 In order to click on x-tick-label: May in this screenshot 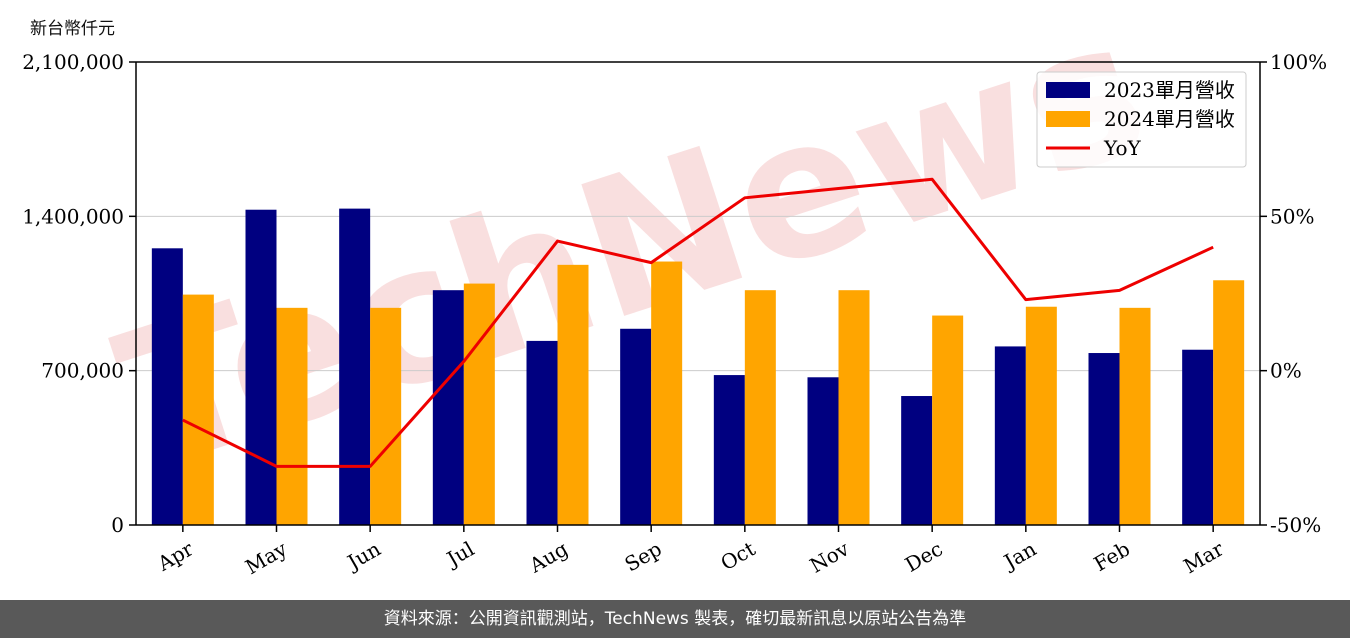, I will do `click(266, 557)`.